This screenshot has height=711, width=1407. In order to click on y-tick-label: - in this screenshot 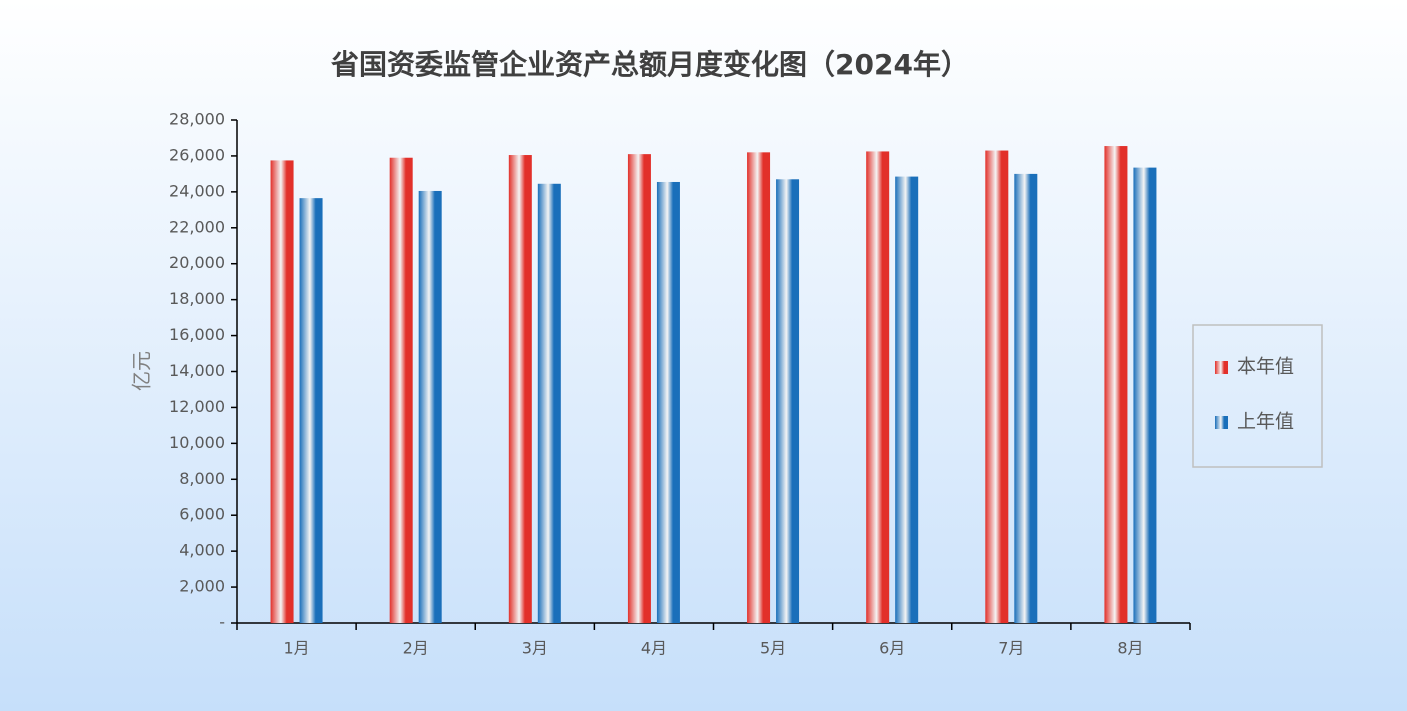, I will do `click(222, 622)`.